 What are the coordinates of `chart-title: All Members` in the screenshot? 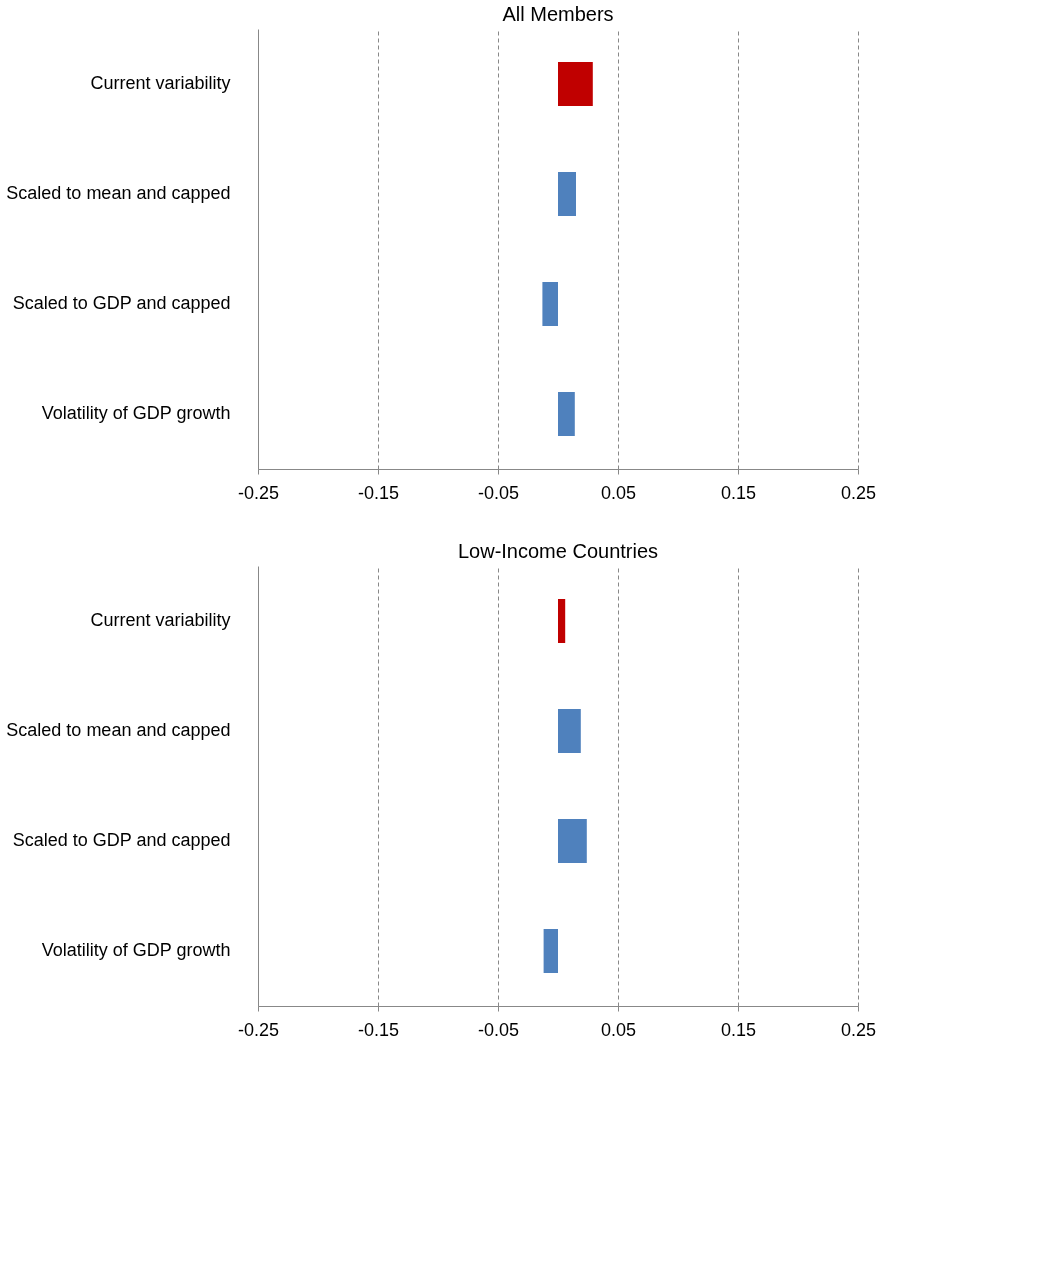 It's located at (558, 14).